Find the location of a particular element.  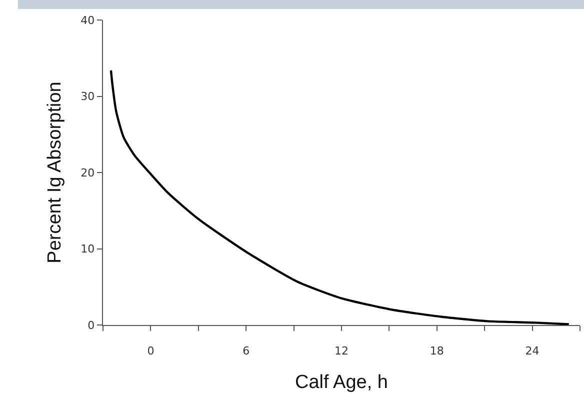

y-axis-title: Percent Ig Absorption is located at coordinates (55, 173).